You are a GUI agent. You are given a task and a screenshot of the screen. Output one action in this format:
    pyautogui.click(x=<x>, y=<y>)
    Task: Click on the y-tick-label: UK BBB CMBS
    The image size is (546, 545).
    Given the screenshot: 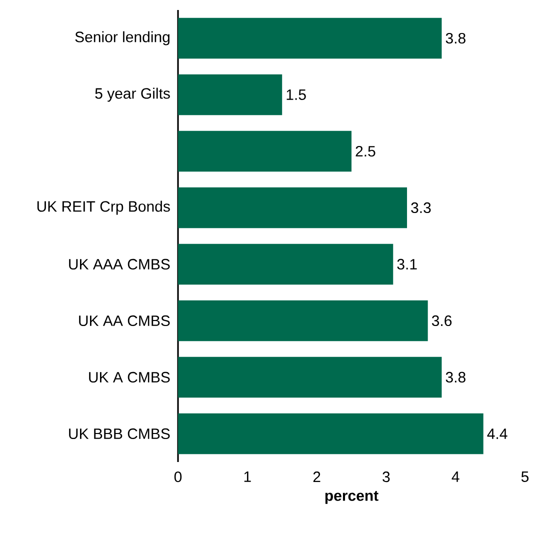 What is the action you would take?
    pyautogui.click(x=119, y=434)
    